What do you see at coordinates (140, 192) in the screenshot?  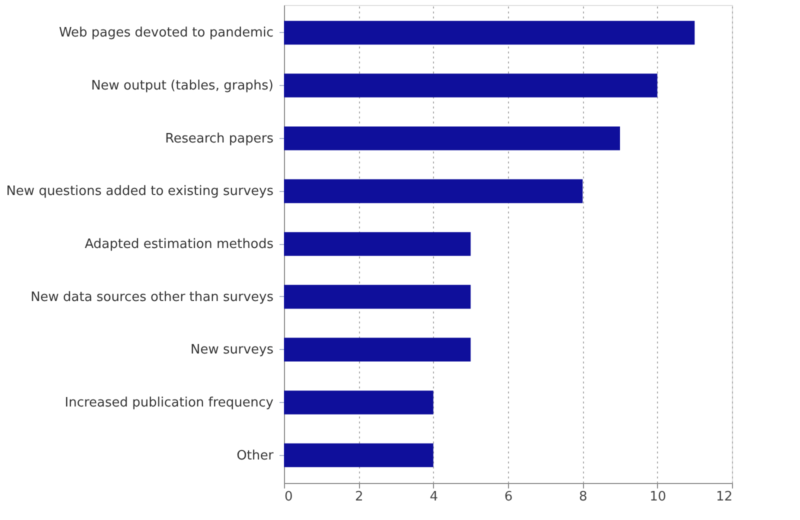 I see `y-tick-label: New questions added to existing surveys` at bounding box center [140, 192].